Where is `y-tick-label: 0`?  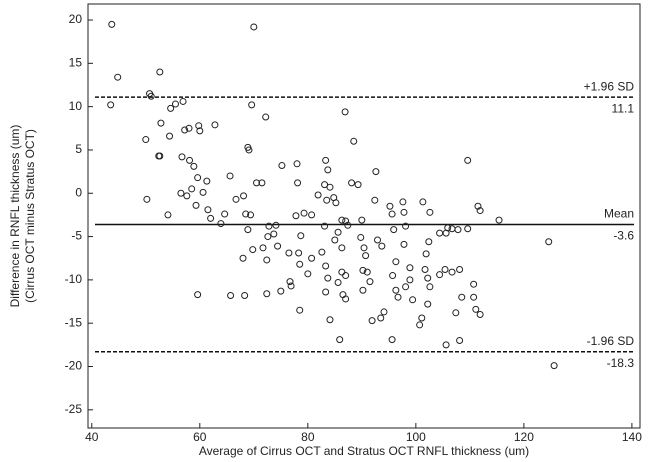
y-tick-label: 0 is located at coordinates (78, 192).